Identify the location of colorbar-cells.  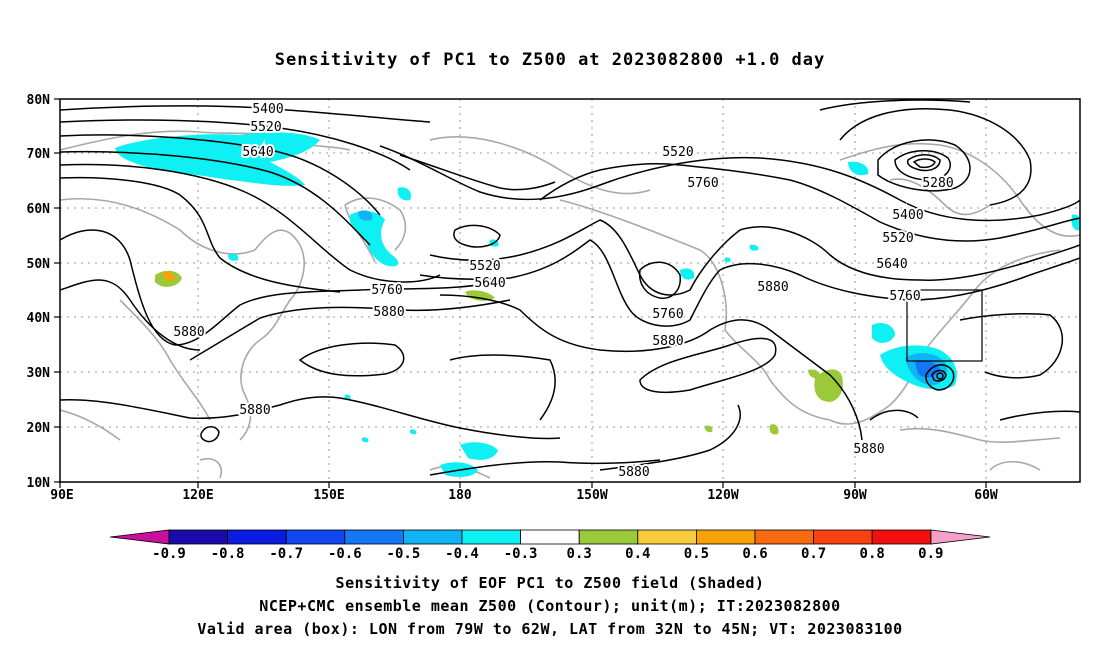
(550, 537).